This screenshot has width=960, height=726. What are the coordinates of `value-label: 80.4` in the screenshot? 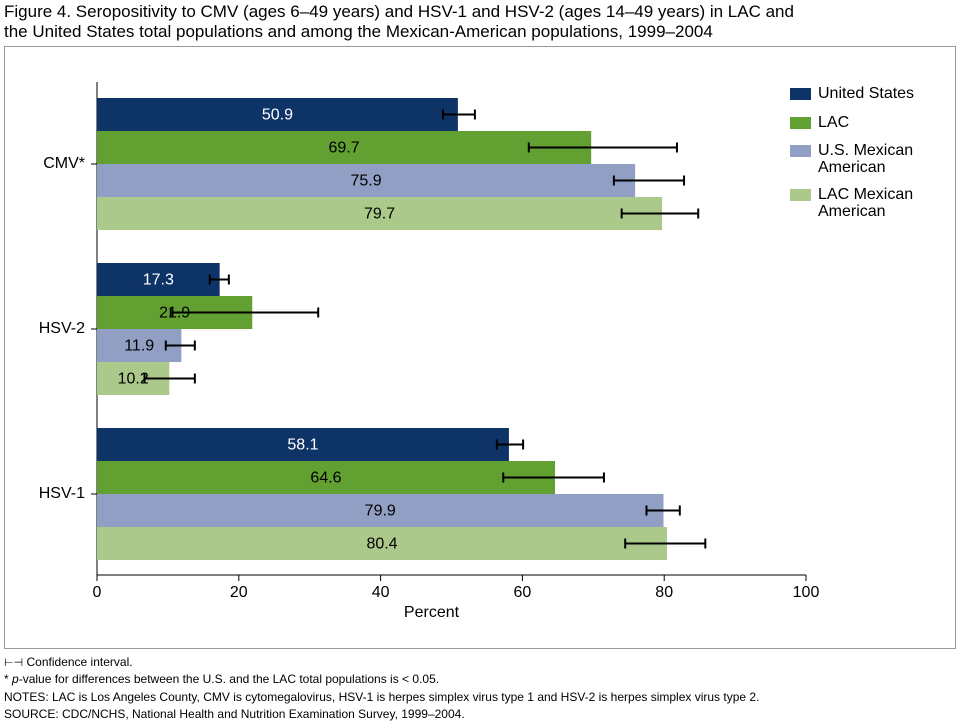 It's located at (381, 544).